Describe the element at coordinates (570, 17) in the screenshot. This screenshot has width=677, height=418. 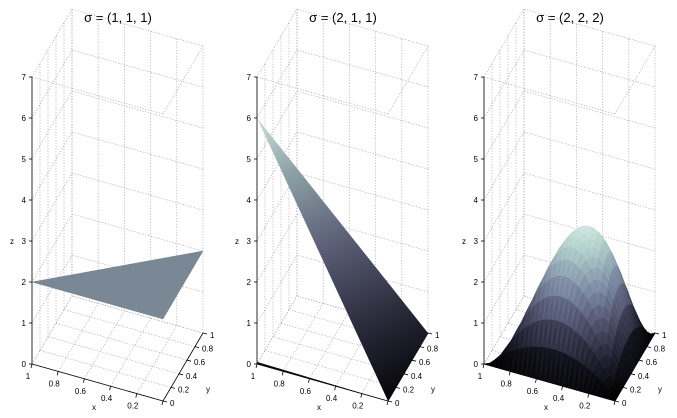
I see `panel-3-title: σ = (2, 2, 2)` at that location.